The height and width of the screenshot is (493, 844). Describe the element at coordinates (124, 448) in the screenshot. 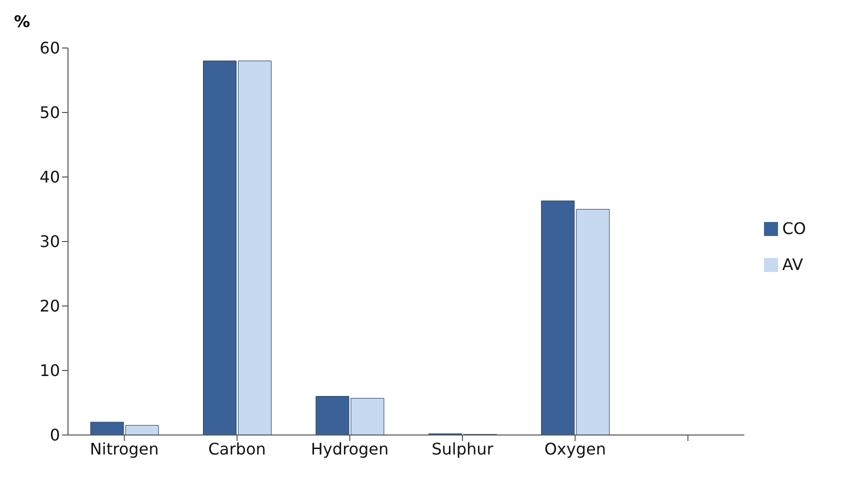

I see `x-tick-label: Nitrogen` at that location.